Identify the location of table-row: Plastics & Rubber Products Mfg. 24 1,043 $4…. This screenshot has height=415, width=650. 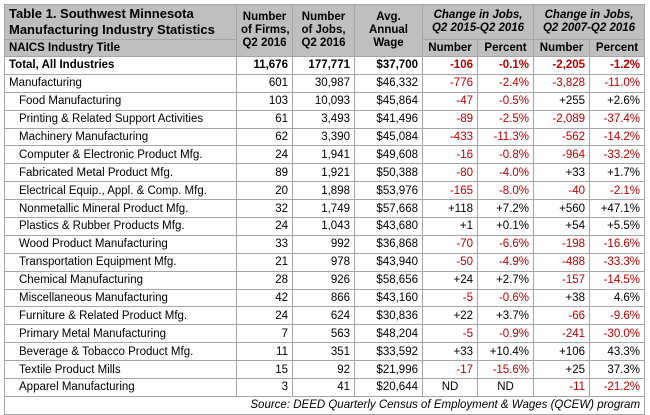
(325, 226).